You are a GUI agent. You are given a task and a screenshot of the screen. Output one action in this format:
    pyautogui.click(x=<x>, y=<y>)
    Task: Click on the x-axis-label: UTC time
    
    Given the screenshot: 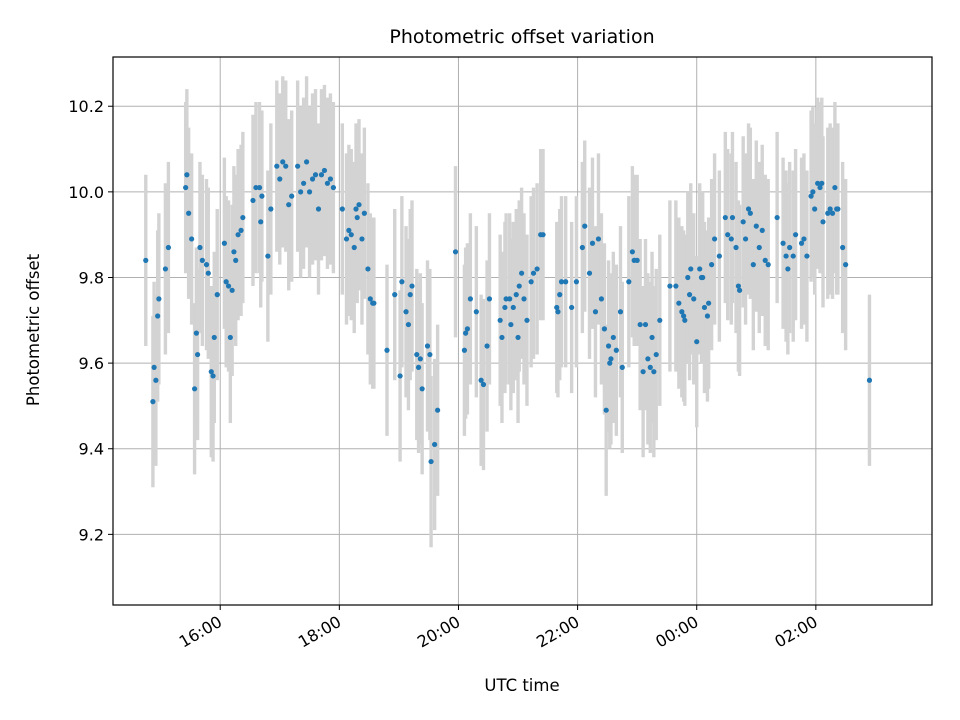 What is the action you would take?
    pyautogui.click(x=521, y=685)
    